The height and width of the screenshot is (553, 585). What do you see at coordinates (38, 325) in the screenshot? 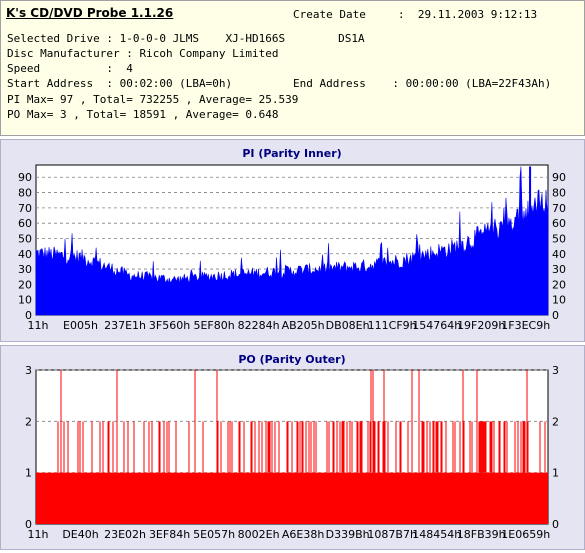
I see `pi-xtick: 11h` at bounding box center [38, 325].